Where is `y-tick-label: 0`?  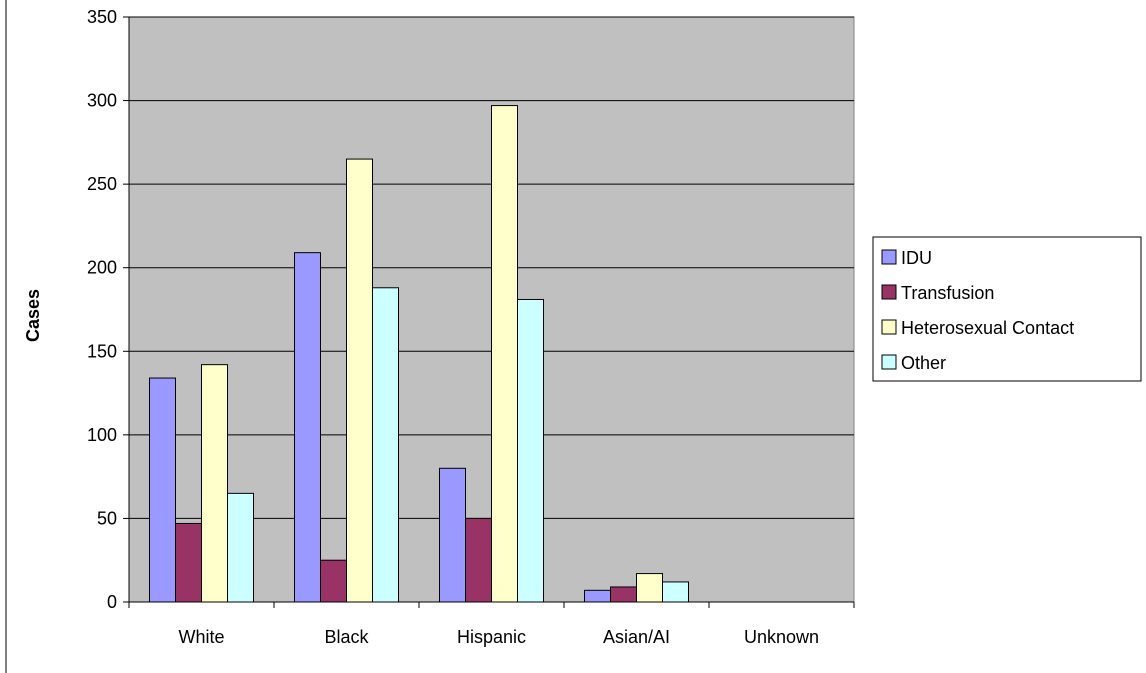 y-tick-label: 0 is located at coordinates (112, 602).